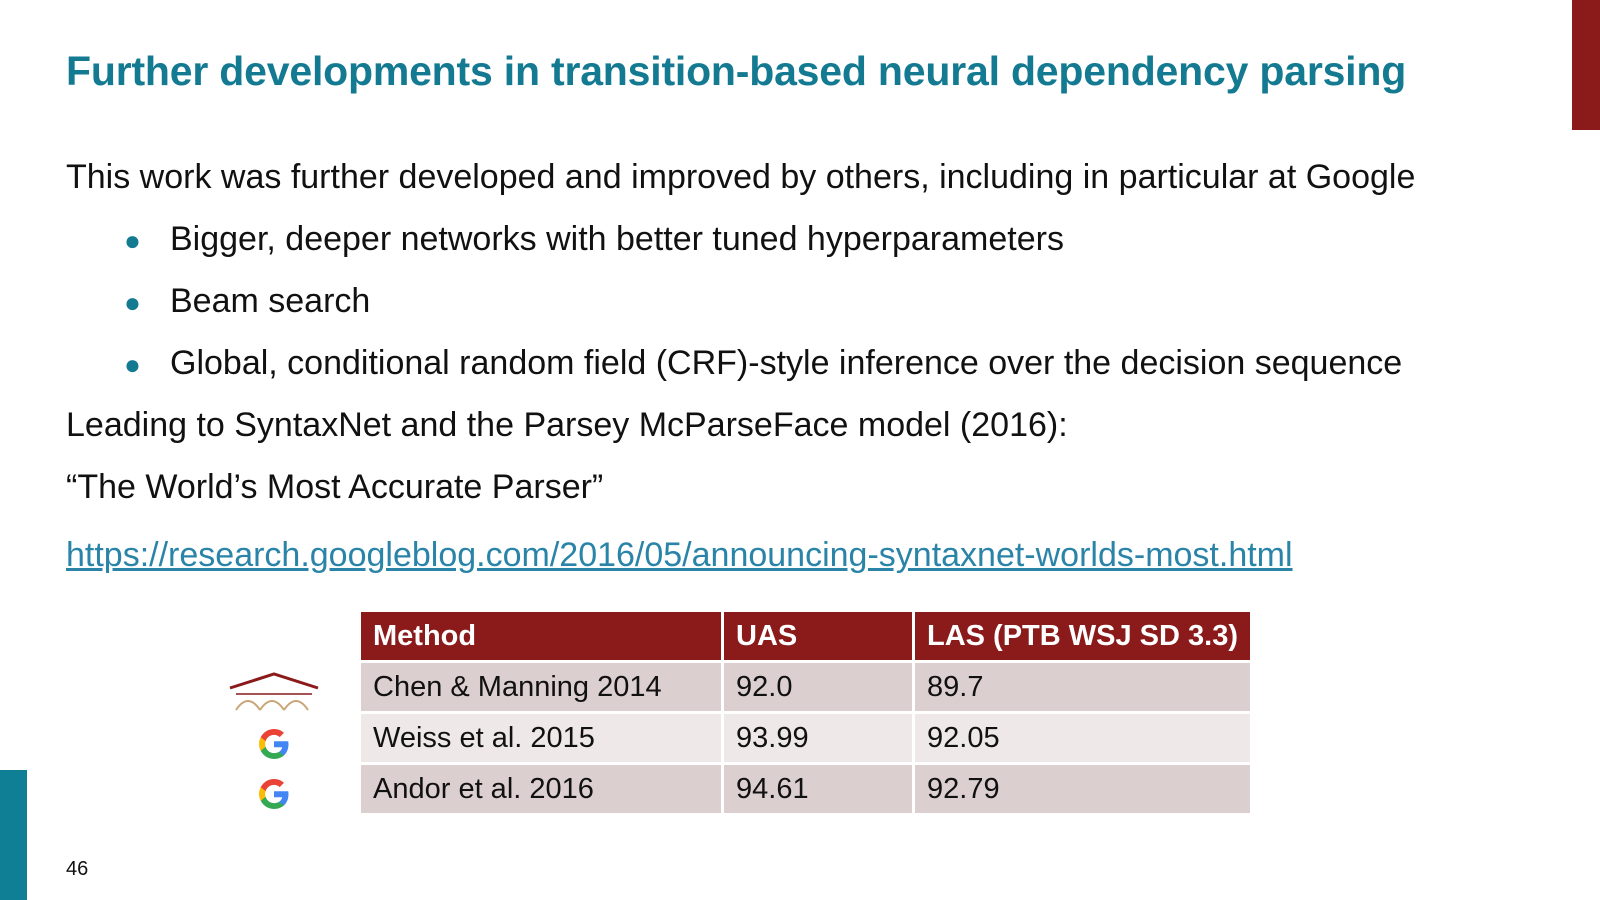  What do you see at coordinates (1082, 738) in the screenshot?
I see `cell-las: 92.05` at bounding box center [1082, 738].